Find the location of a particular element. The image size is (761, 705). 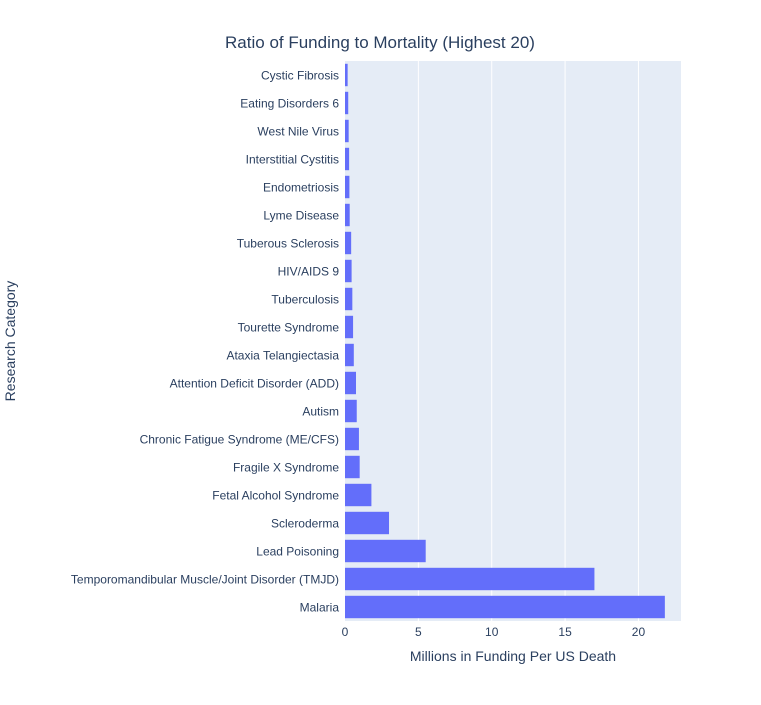

y-tick-label: Fragile X Syndrome is located at coordinates (286, 468).